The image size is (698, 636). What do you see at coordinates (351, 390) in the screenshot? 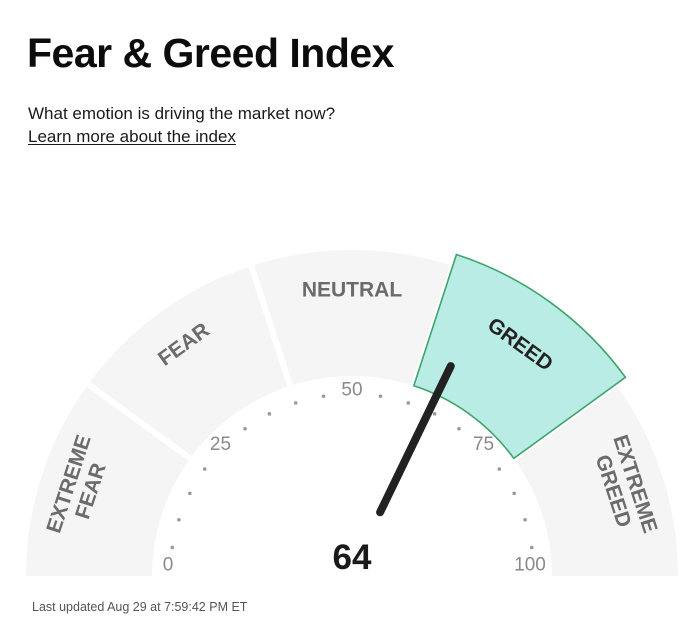
I see `gauge-tick-label: 50` at bounding box center [351, 390].